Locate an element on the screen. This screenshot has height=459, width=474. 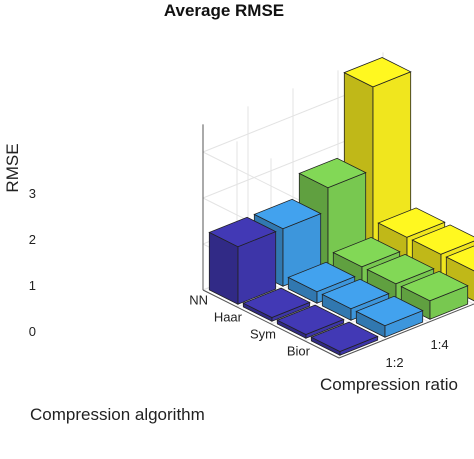
x-axis-label: Compression algorithm is located at coordinates (117, 414).